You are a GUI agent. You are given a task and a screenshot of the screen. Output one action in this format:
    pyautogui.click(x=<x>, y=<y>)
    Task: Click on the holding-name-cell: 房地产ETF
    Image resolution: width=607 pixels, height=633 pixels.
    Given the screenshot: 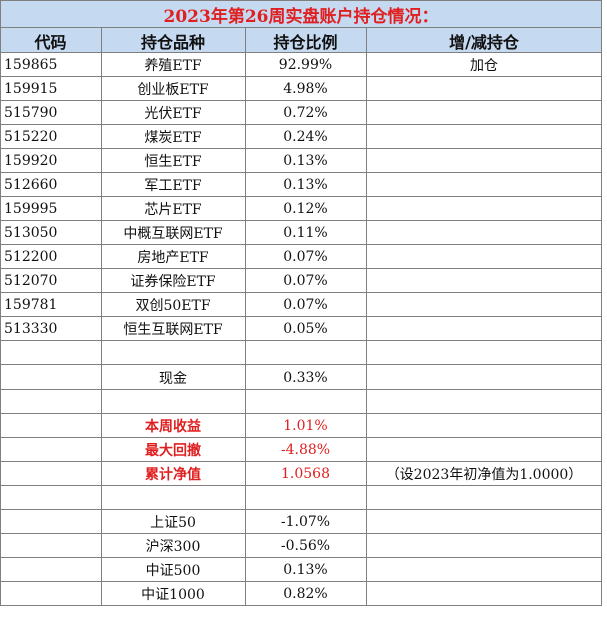 What is the action you would take?
    pyautogui.click(x=173, y=258)
    